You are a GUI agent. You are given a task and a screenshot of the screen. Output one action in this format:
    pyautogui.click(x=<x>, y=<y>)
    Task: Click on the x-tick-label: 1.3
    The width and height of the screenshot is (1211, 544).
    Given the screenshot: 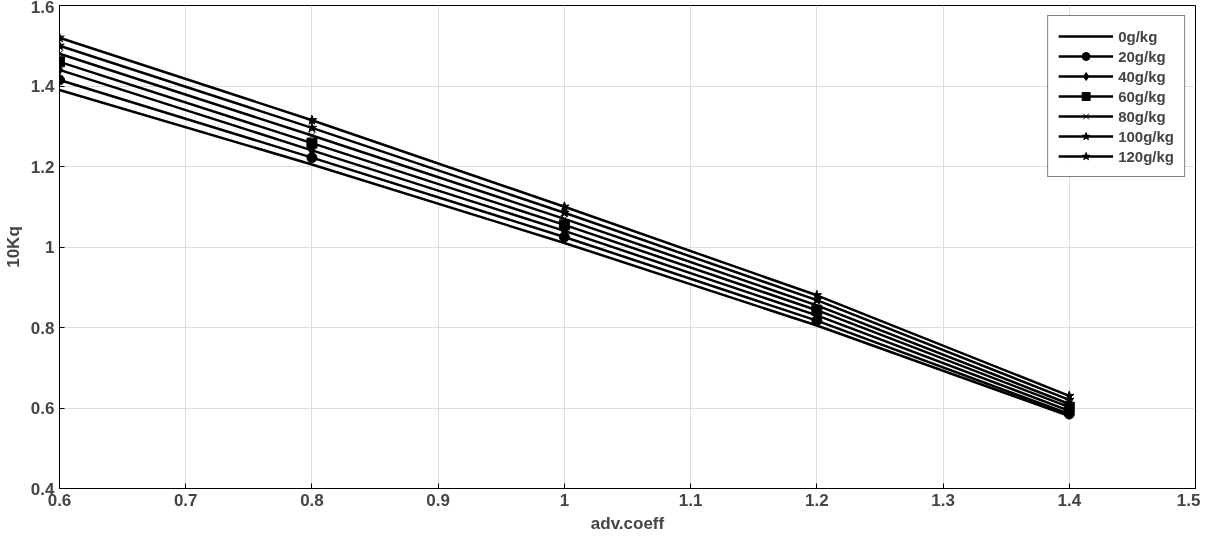 What is the action you would take?
    pyautogui.click(x=943, y=500)
    